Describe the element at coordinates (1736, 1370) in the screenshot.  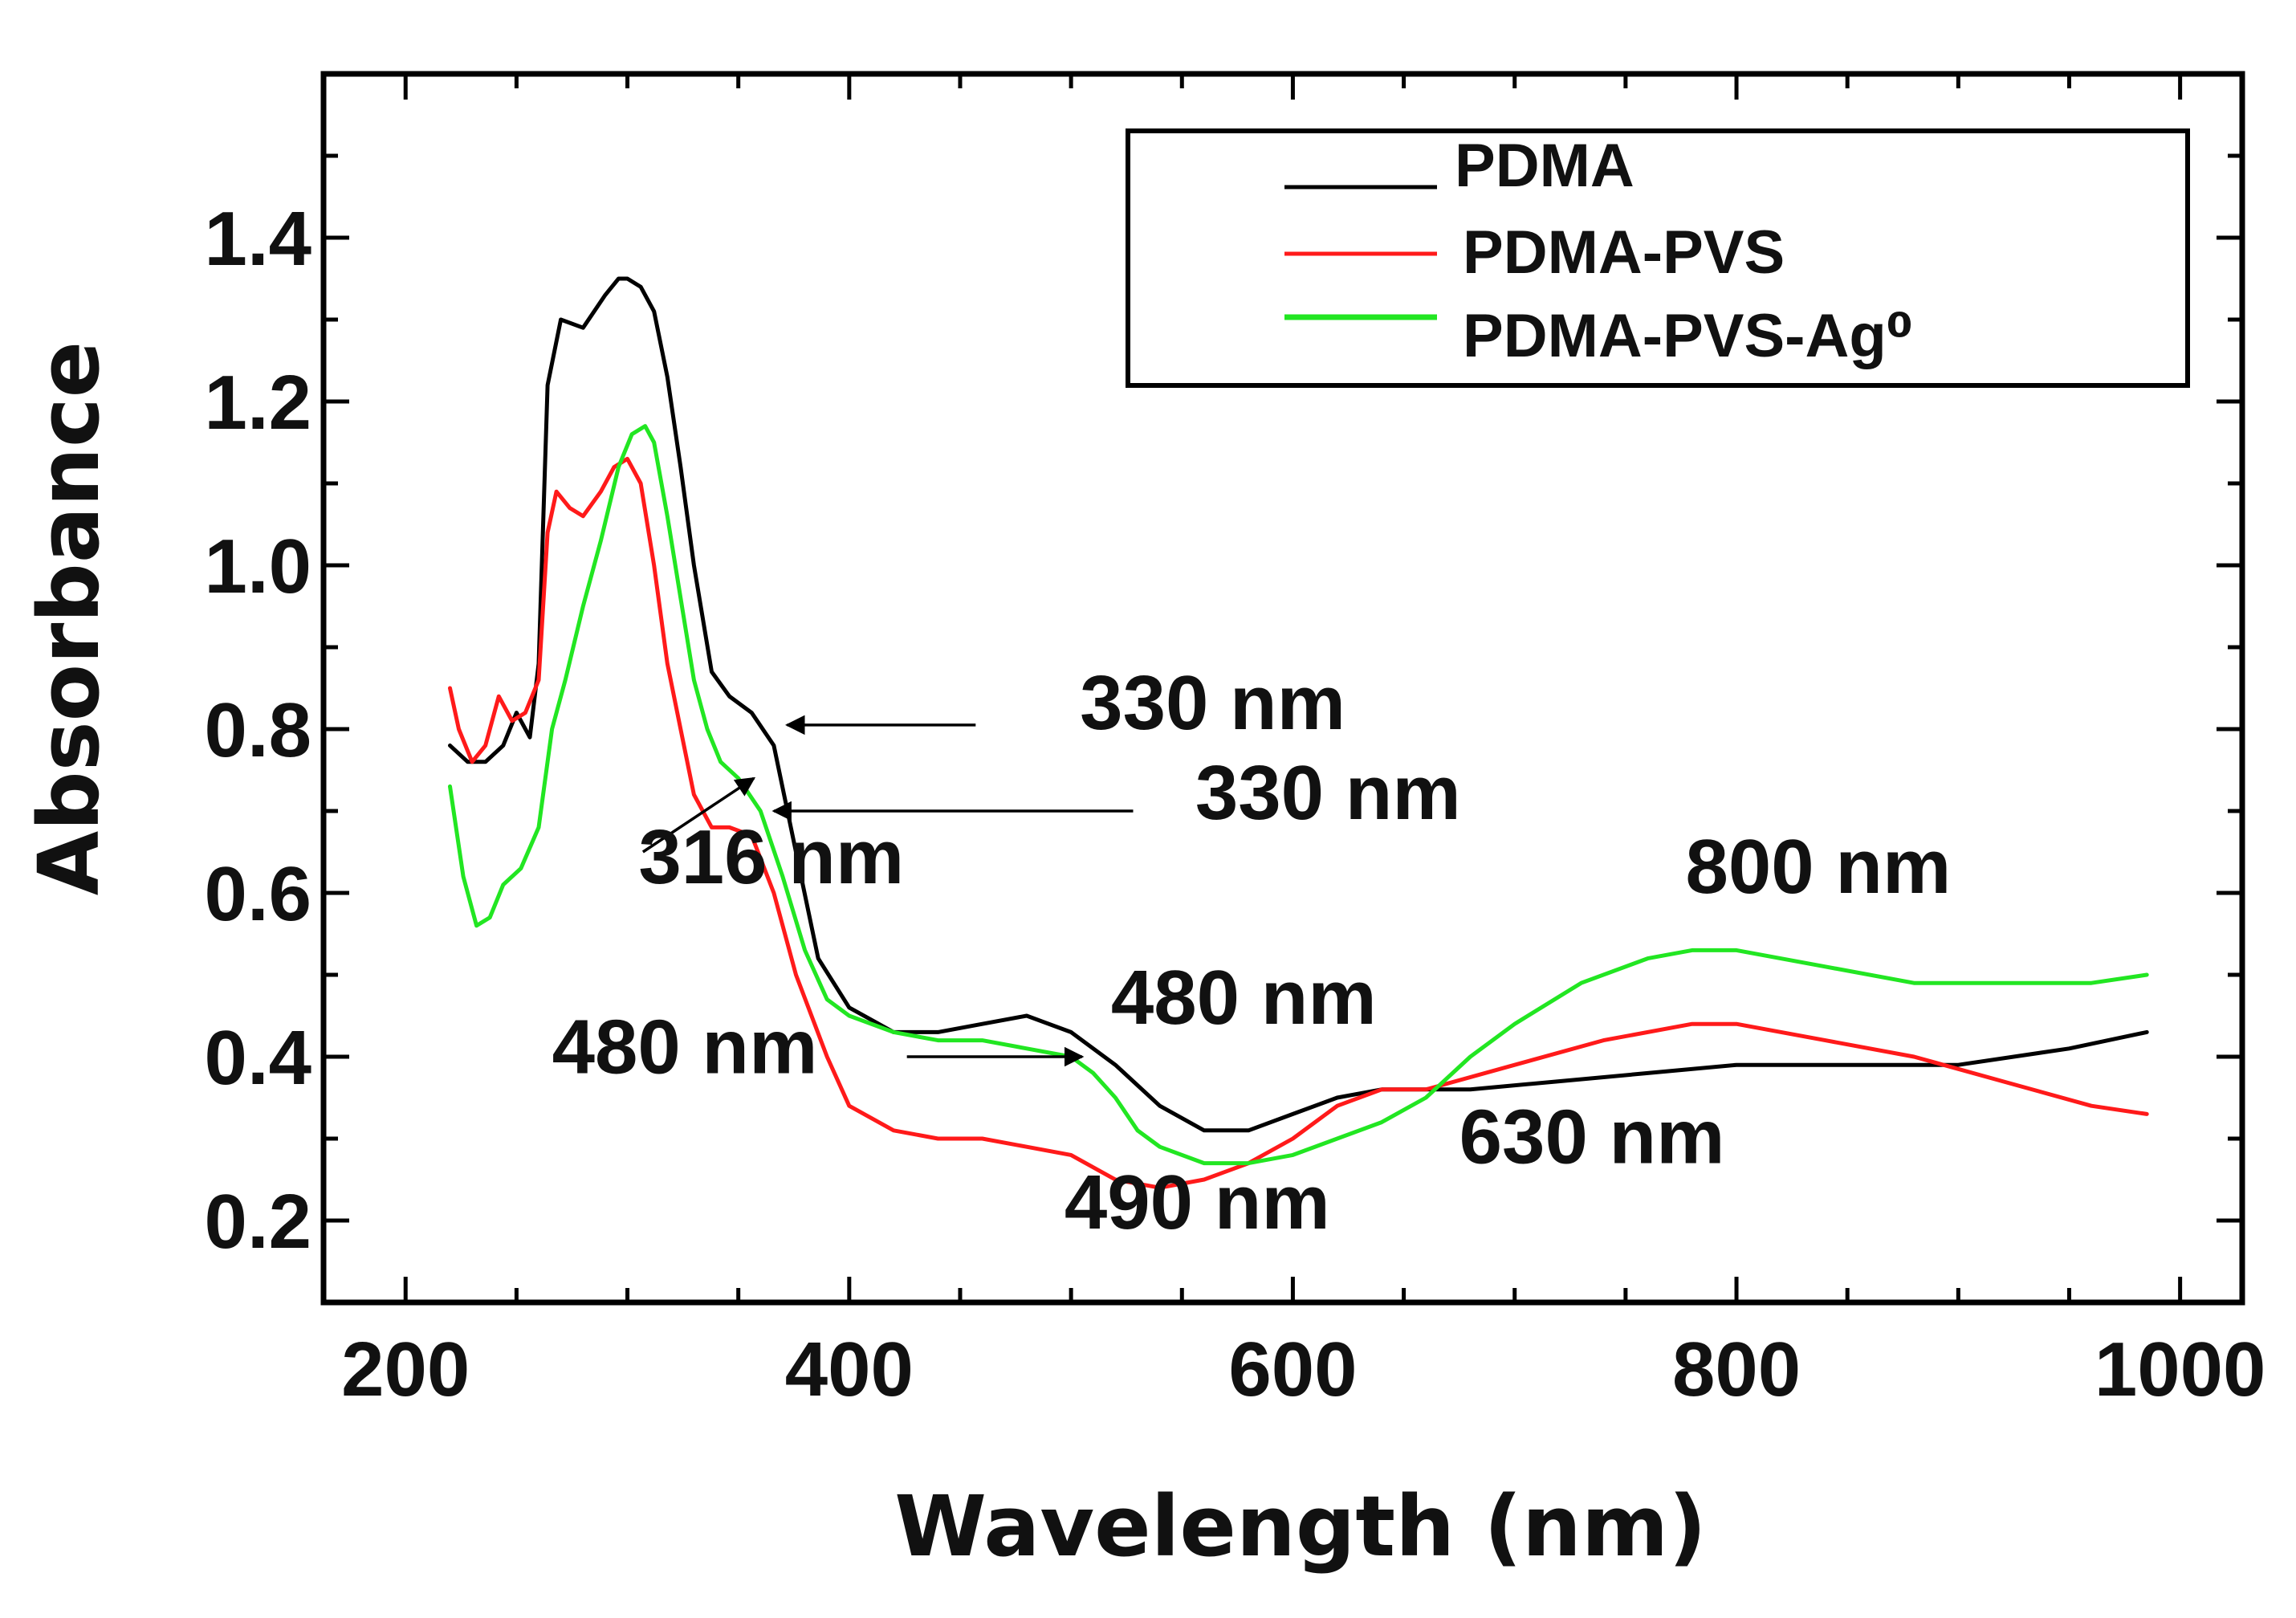
I see `x-tick-label-800: 800` at that location.